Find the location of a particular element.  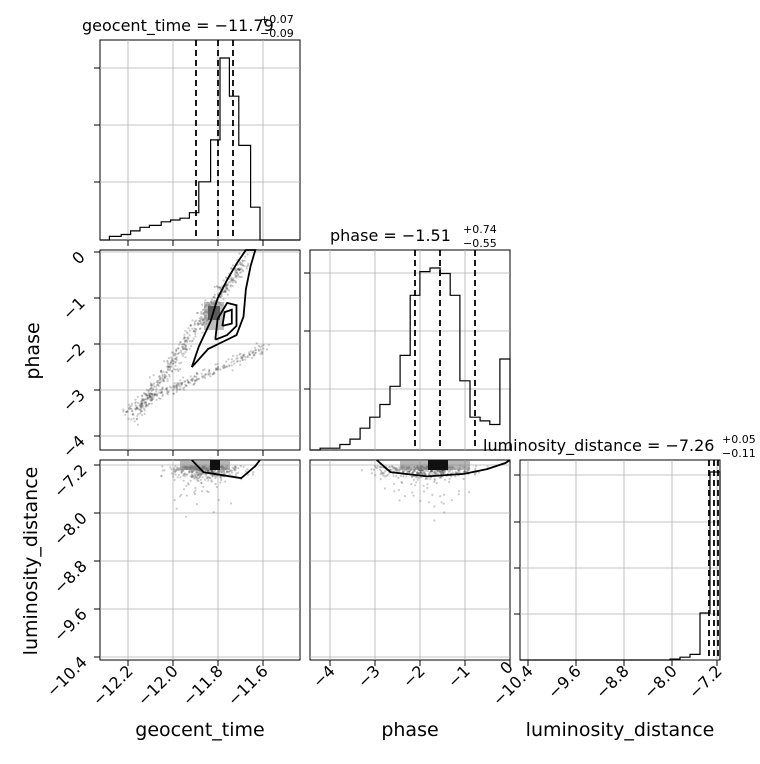

contour-ld-geocent-time is located at coordinates (226, 469).